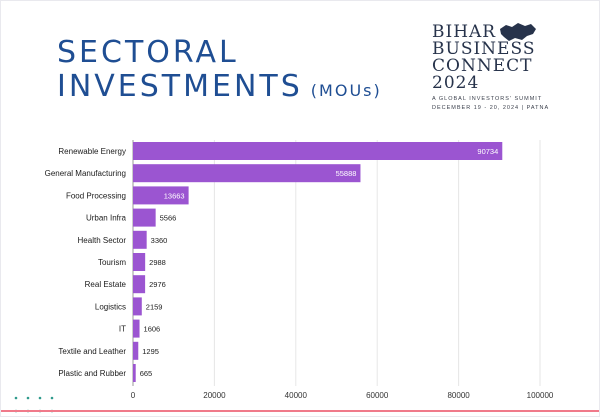 The height and width of the screenshot is (417, 600). What do you see at coordinates (296, 395) in the screenshot?
I see `x-tick-label: 40000` at bounding box center [296, 395].